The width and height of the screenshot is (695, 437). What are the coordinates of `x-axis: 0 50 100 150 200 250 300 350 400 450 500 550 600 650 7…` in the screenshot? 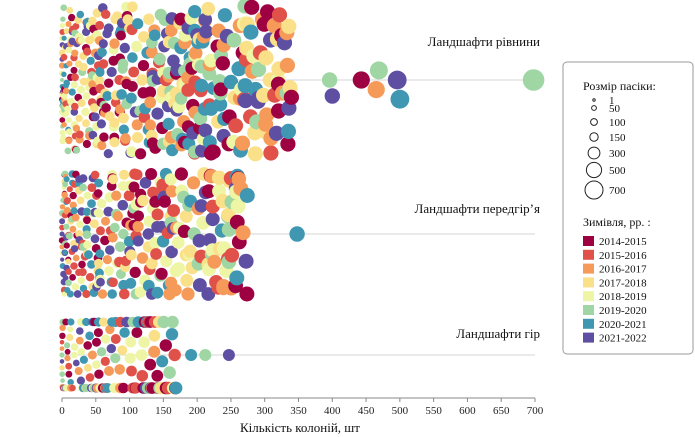 It's located at (301, 407).